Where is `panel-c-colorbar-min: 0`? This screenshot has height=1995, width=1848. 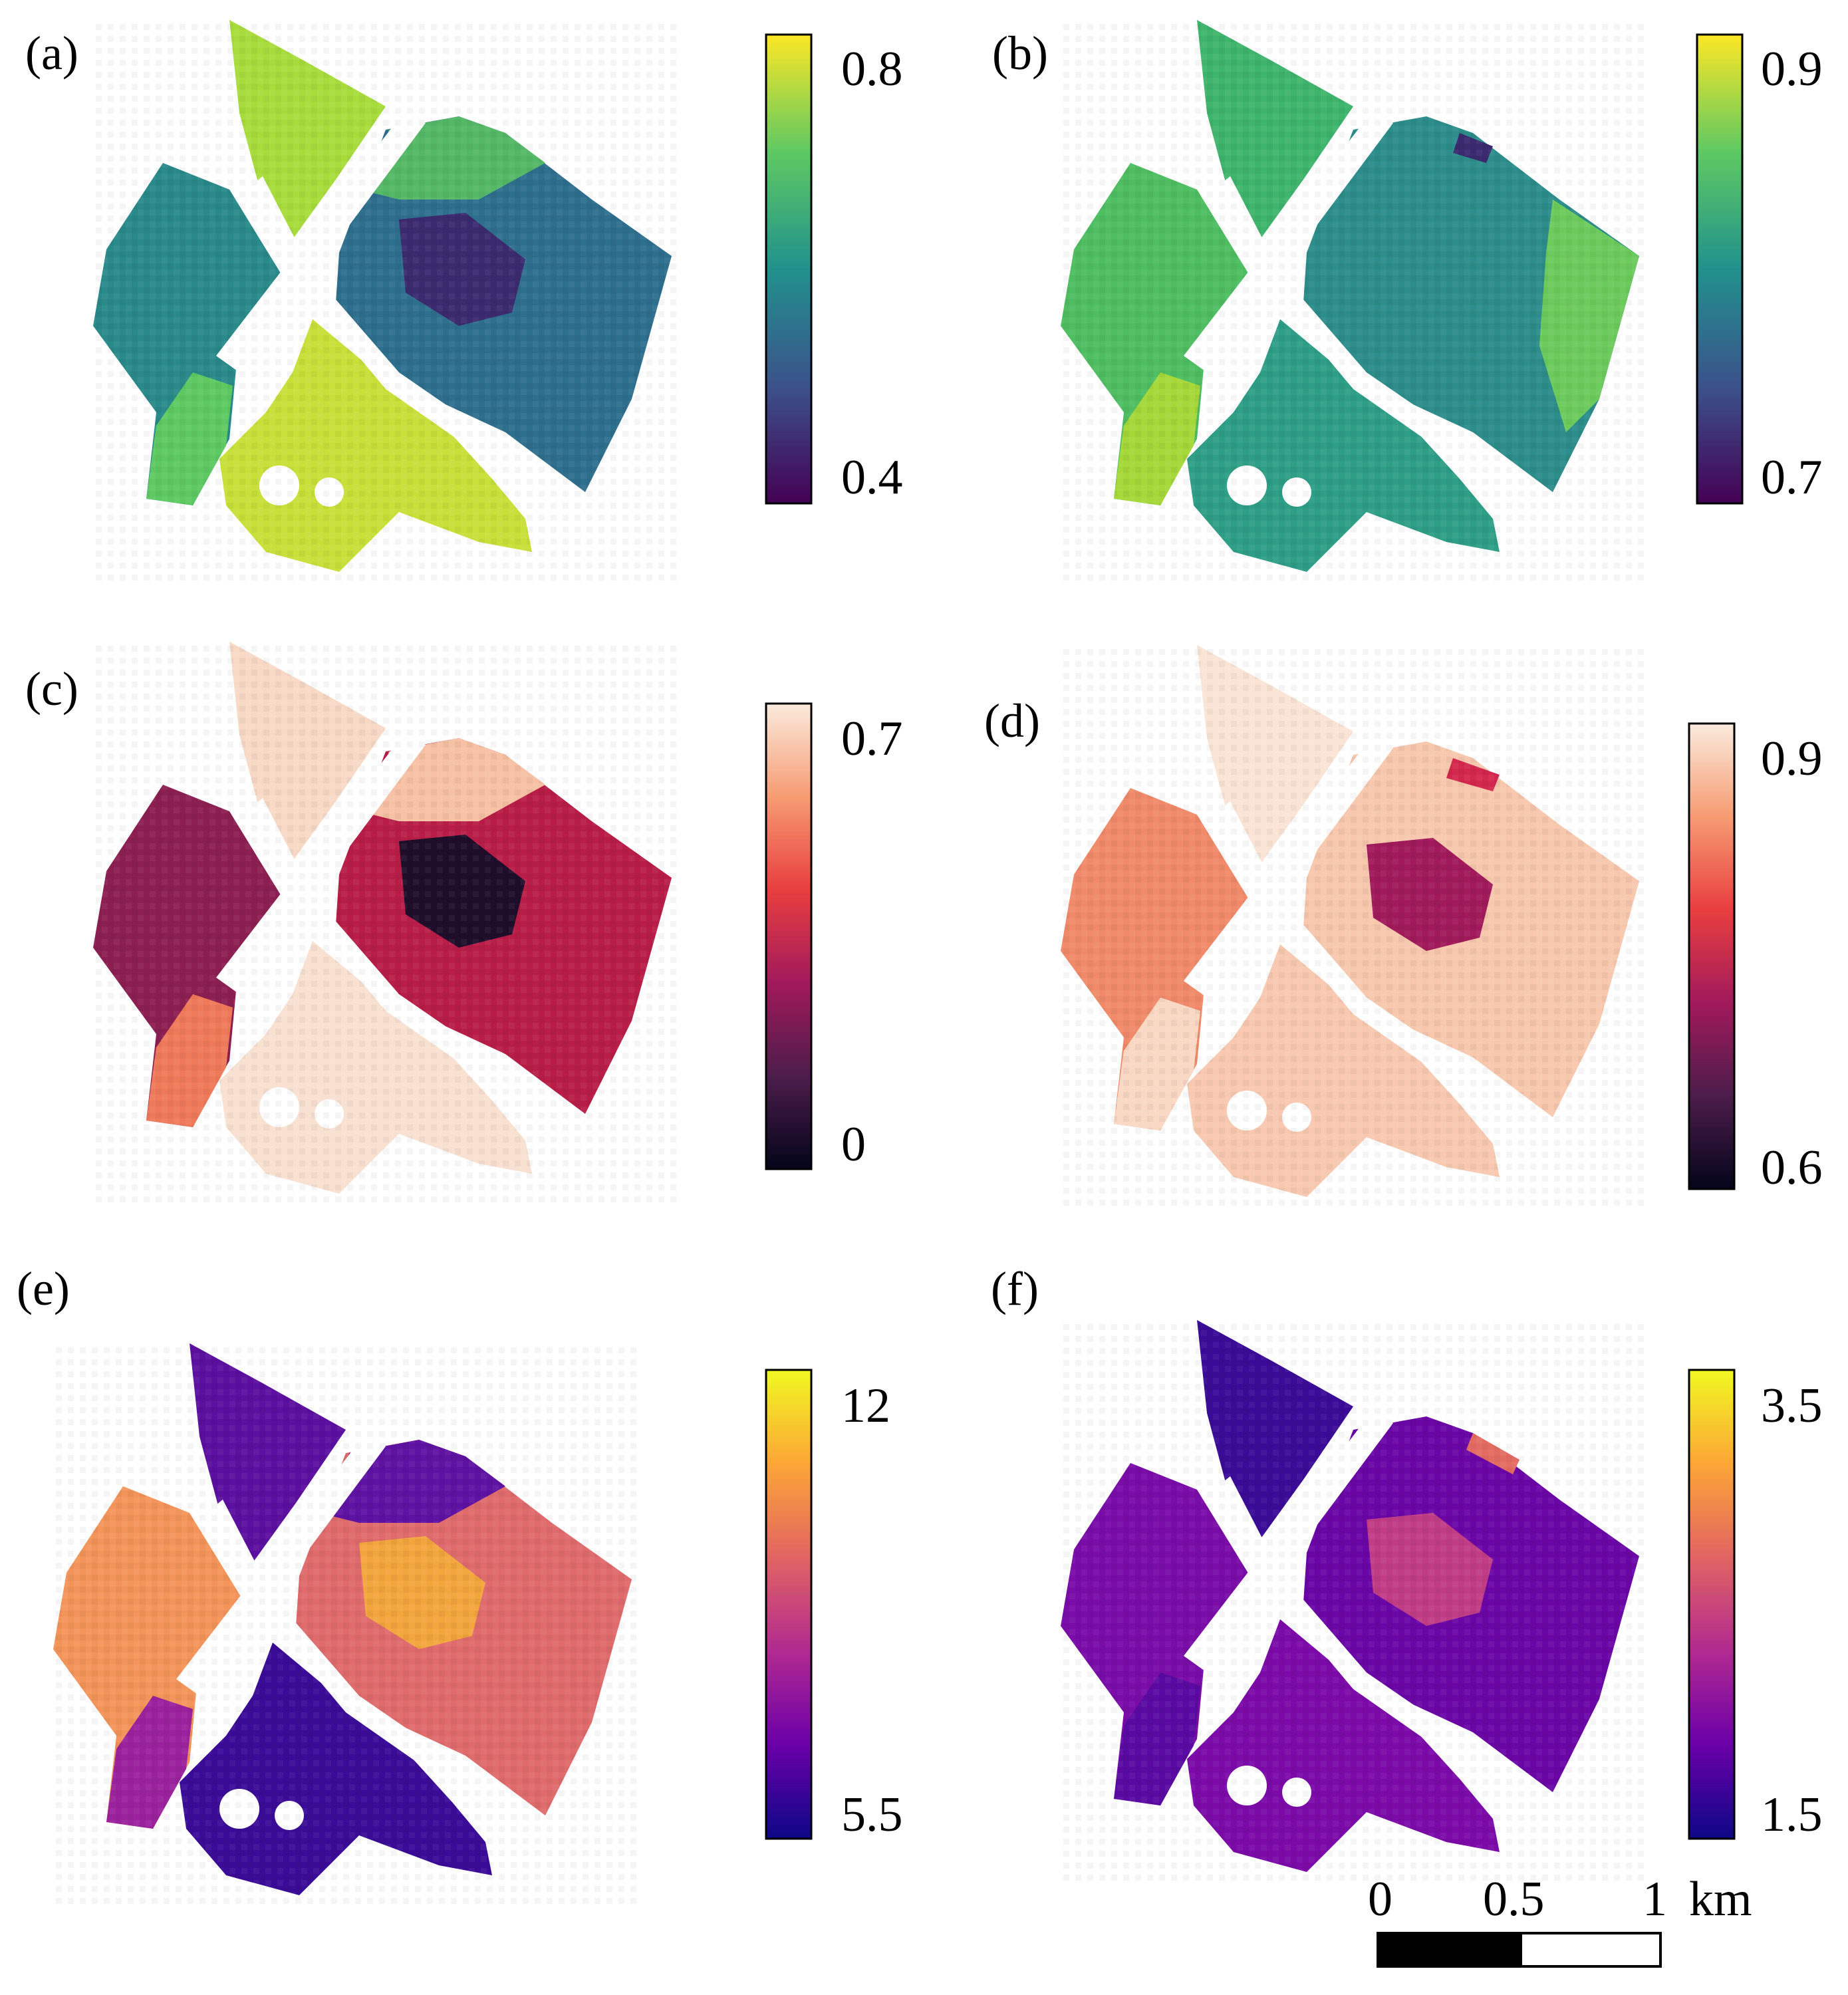
panel-c-colorbar-min: 0 is located at coordinates (853, 1144).